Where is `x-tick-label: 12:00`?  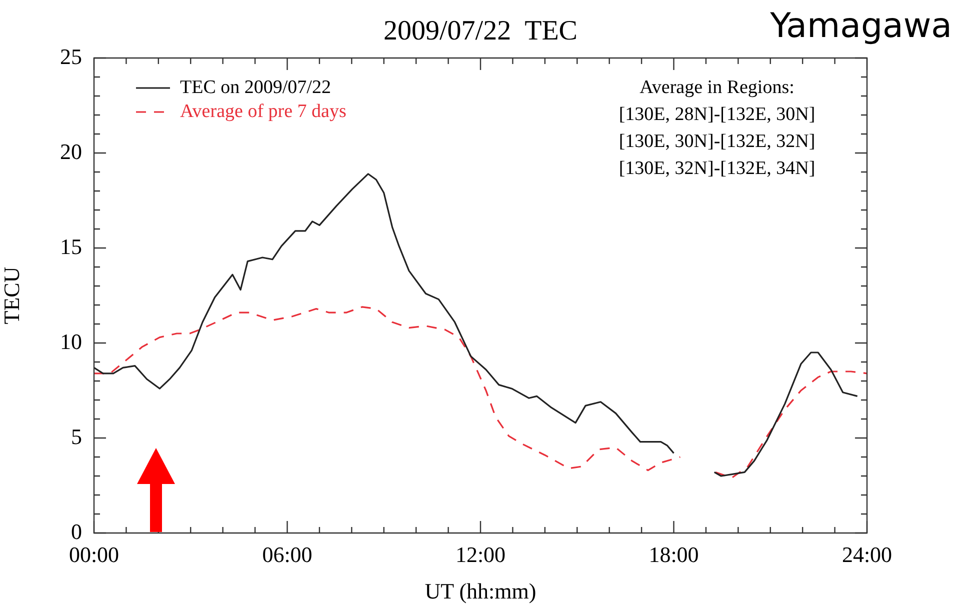 x-tick-label: 12:00 is located at coordinates (480, 554).